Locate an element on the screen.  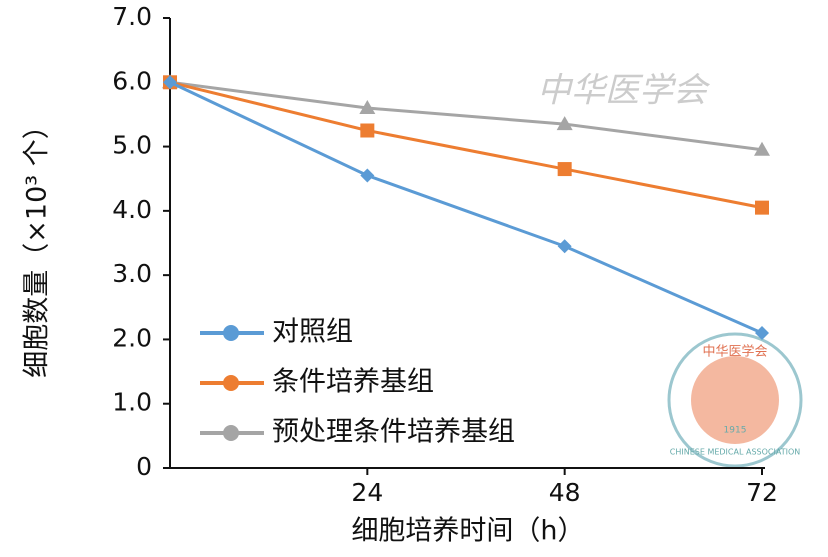
logo: 中华医学会 CHINESE MEDICAL ASSOCIATION 1915 is located at coordinates (735, 400).